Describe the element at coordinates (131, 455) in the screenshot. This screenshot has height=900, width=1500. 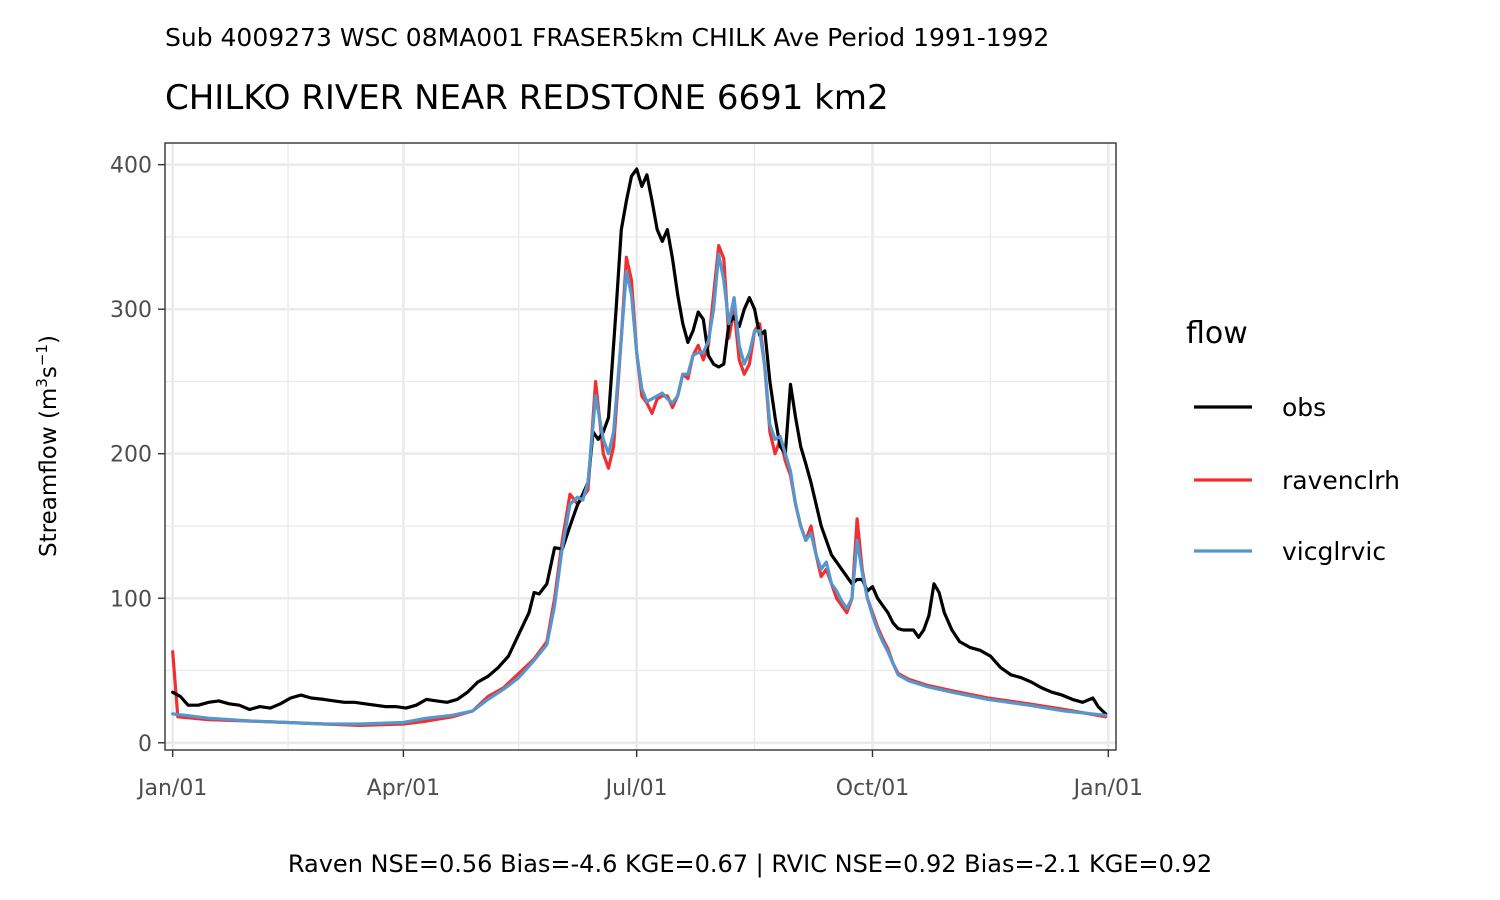
I see `y-tick-label: 200` at that location.